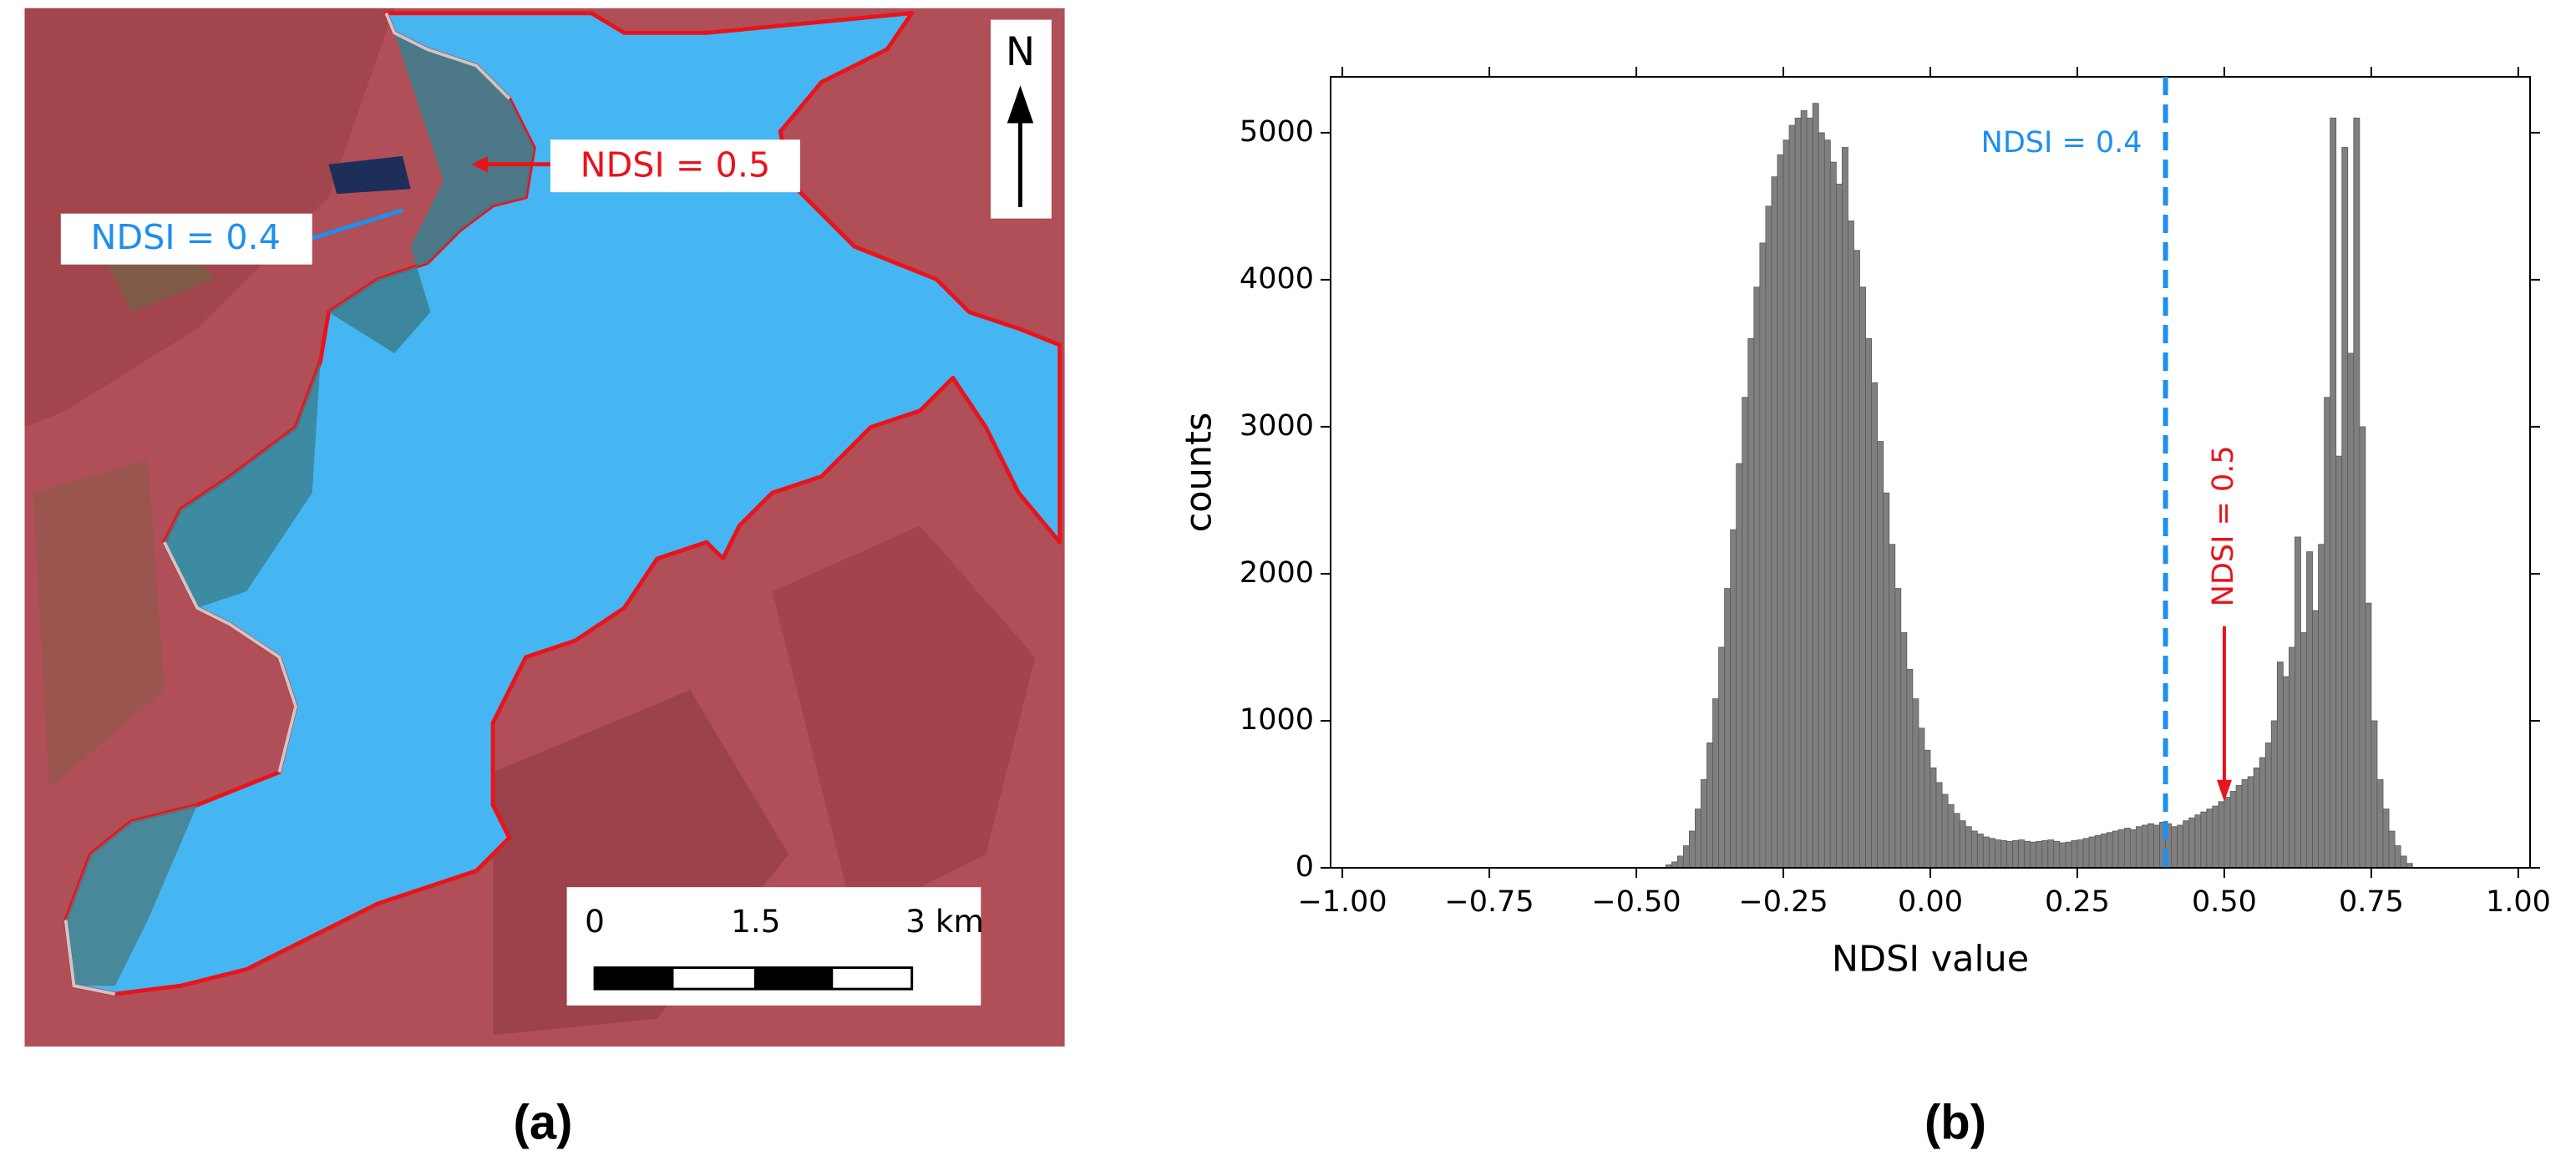  Describe the element at coordinates (793, 978) in the screenshot. I see `scale-bar-segment` at that location.